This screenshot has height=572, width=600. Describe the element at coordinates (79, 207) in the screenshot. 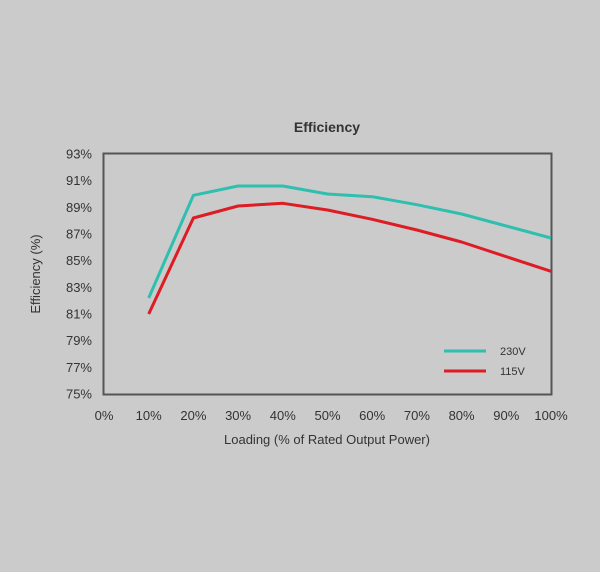

I see `y-tick-label: 89%` at that location.